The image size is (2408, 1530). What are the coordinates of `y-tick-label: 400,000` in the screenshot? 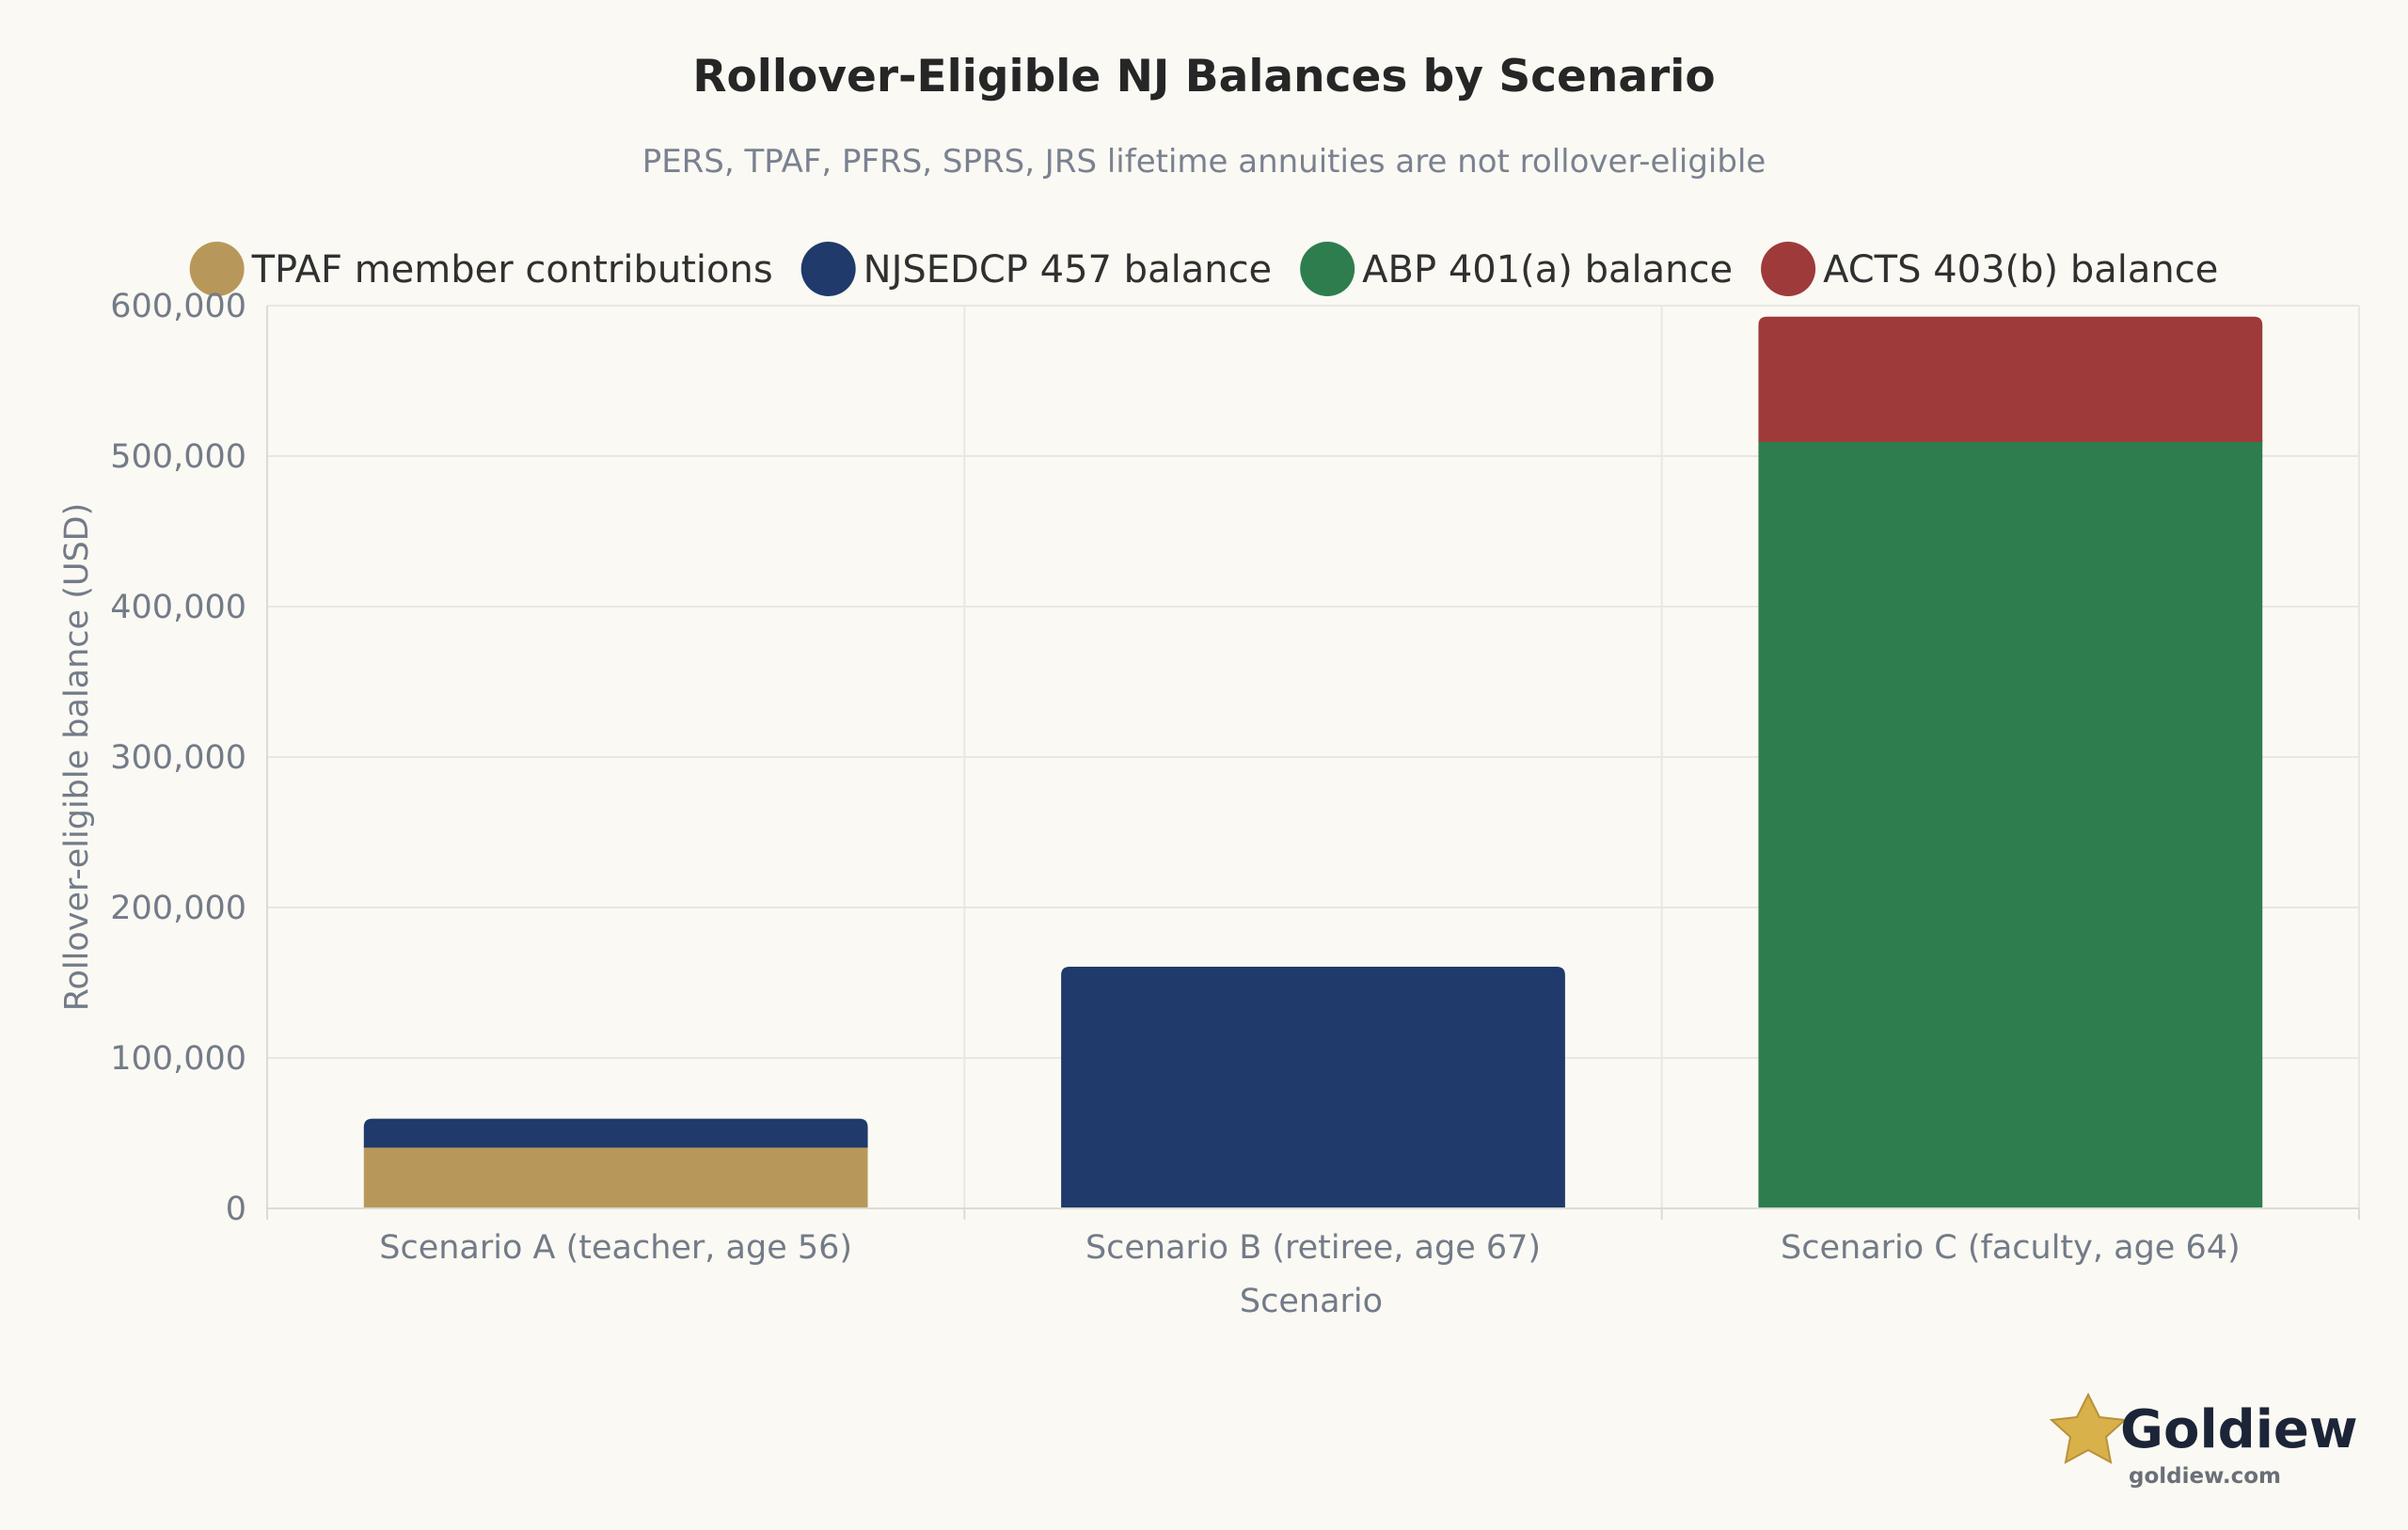 It's located at (178, 607).